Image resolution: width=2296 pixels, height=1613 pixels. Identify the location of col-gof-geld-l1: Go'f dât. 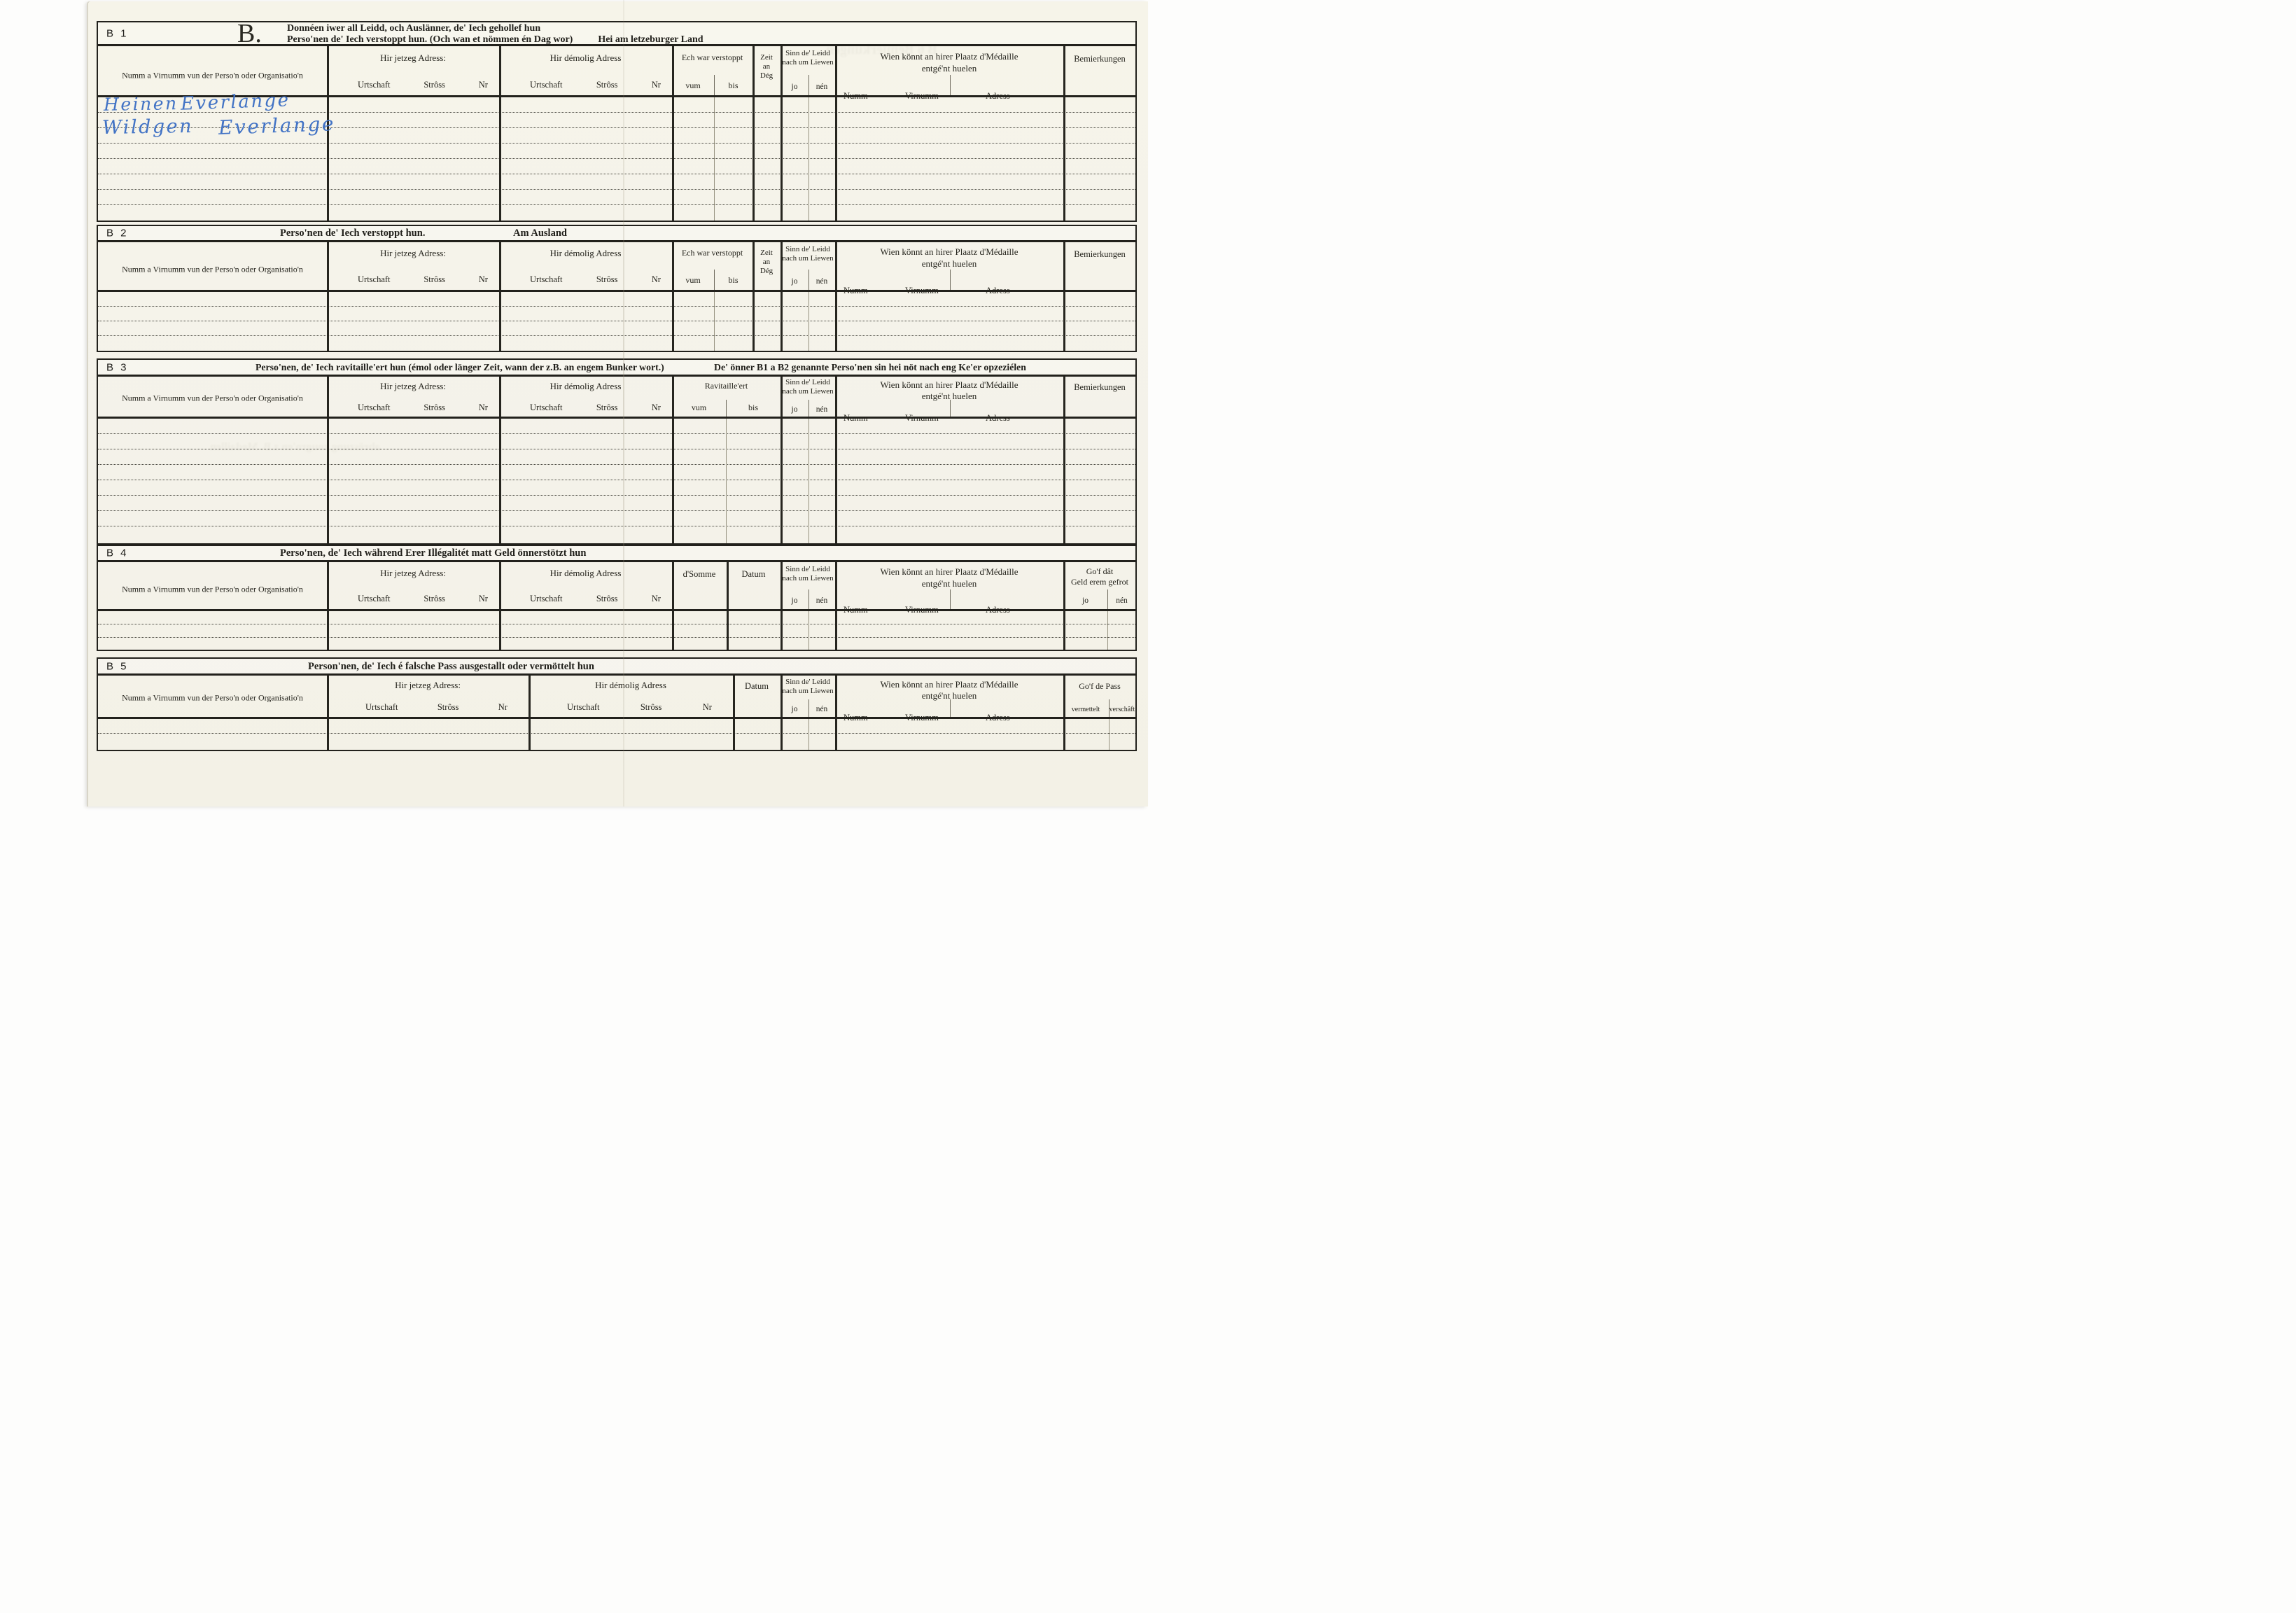
(1100, 571).